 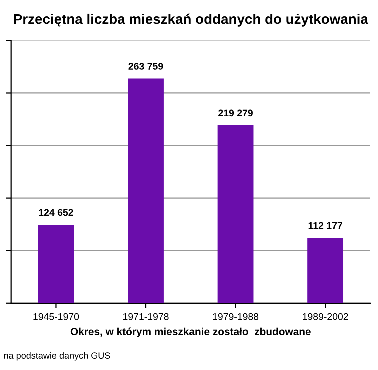 What do you see at coordinates (56, 212) in the screenshot?
I see `data-label: 124 652` at bounding box center [56, 212].